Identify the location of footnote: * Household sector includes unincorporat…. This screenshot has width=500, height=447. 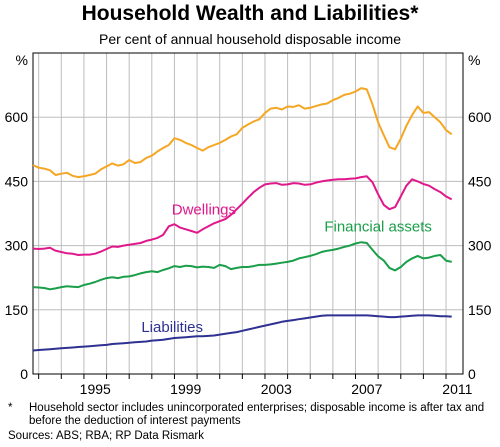
(251, 415).